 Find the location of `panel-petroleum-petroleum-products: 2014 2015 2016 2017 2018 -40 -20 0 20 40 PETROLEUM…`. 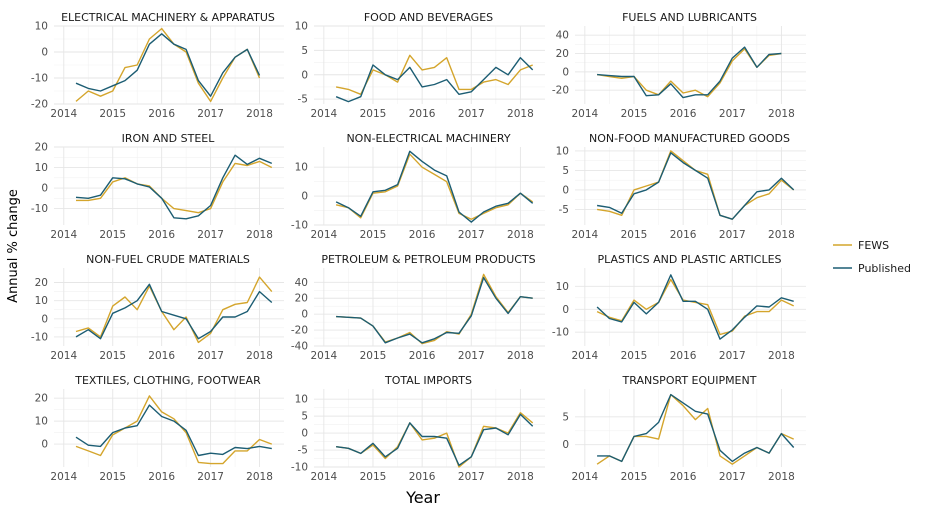

panel-petroleum-petroleum-products: 2014 2015 2016 2017 2018 -40 -20 0 20 40 PETROLEUM… is located at coordinates (418, 307).